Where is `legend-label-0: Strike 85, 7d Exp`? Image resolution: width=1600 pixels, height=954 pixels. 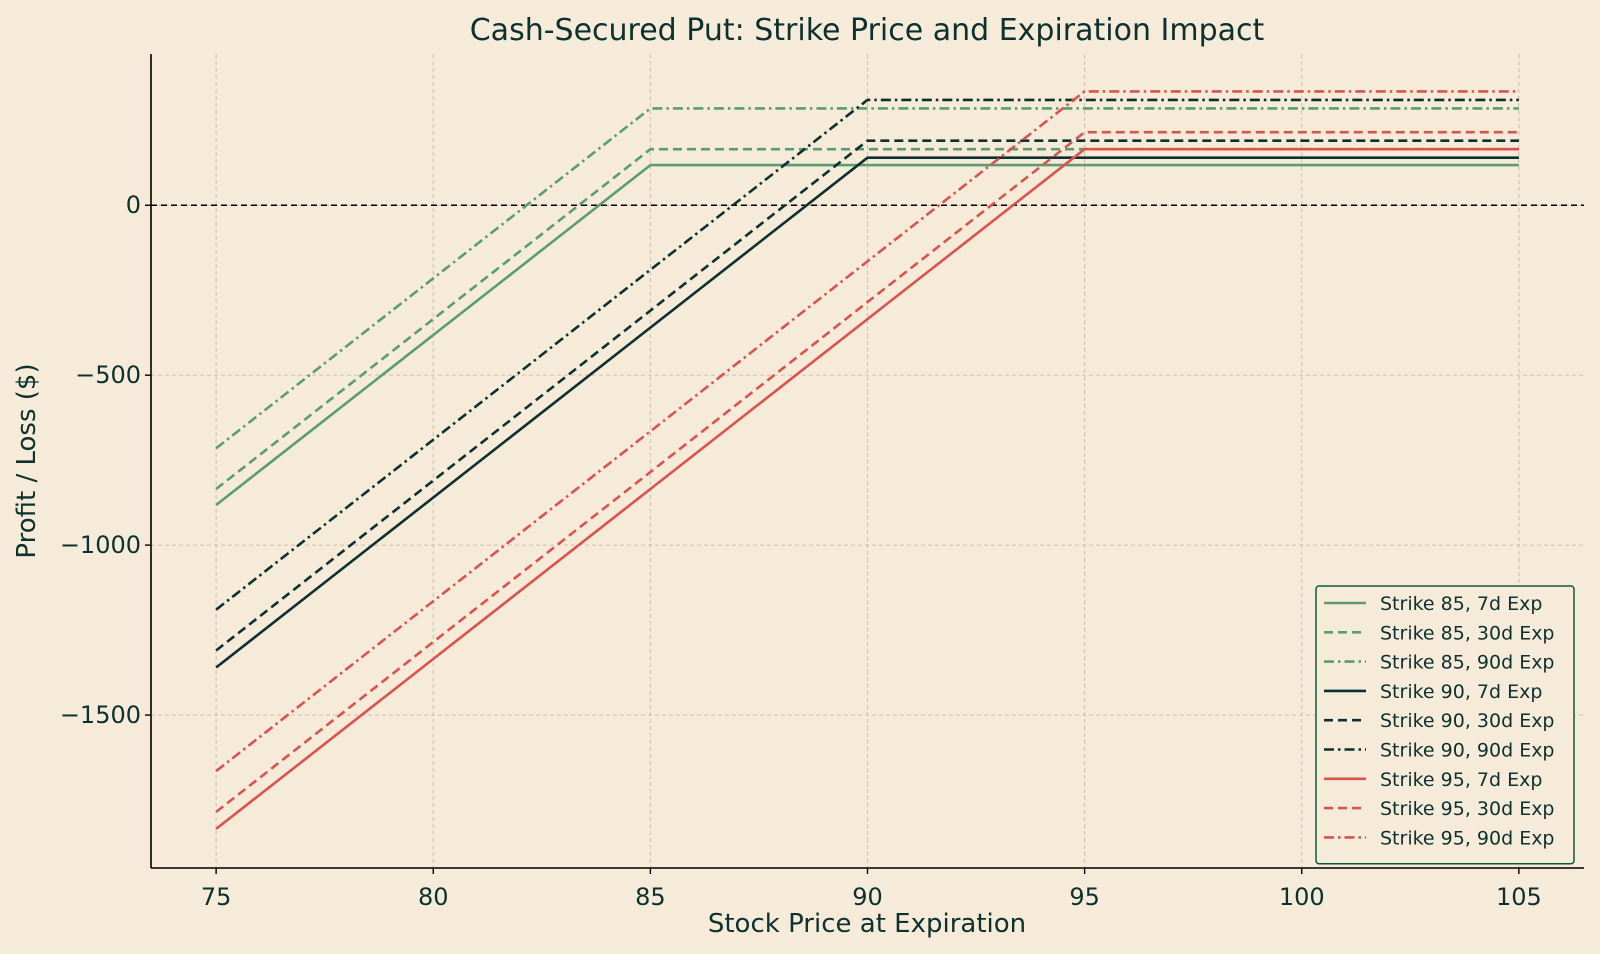
legend-label-0: Strike 85, 7d Exp is located at coordinates (1461, 604).